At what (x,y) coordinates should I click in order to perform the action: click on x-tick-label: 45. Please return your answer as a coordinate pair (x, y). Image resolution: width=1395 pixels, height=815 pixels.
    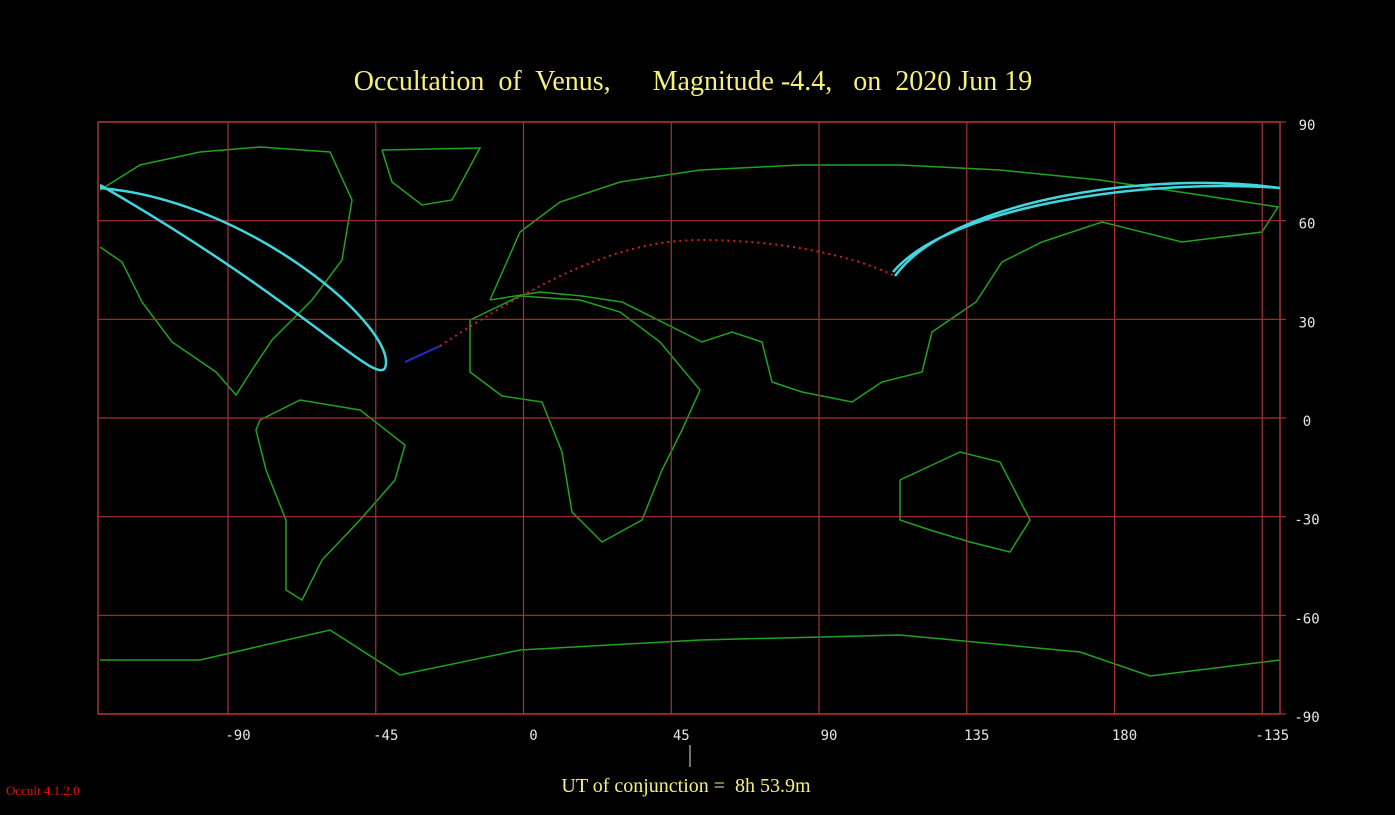
    Looking at the image, I should click on (681, 736).